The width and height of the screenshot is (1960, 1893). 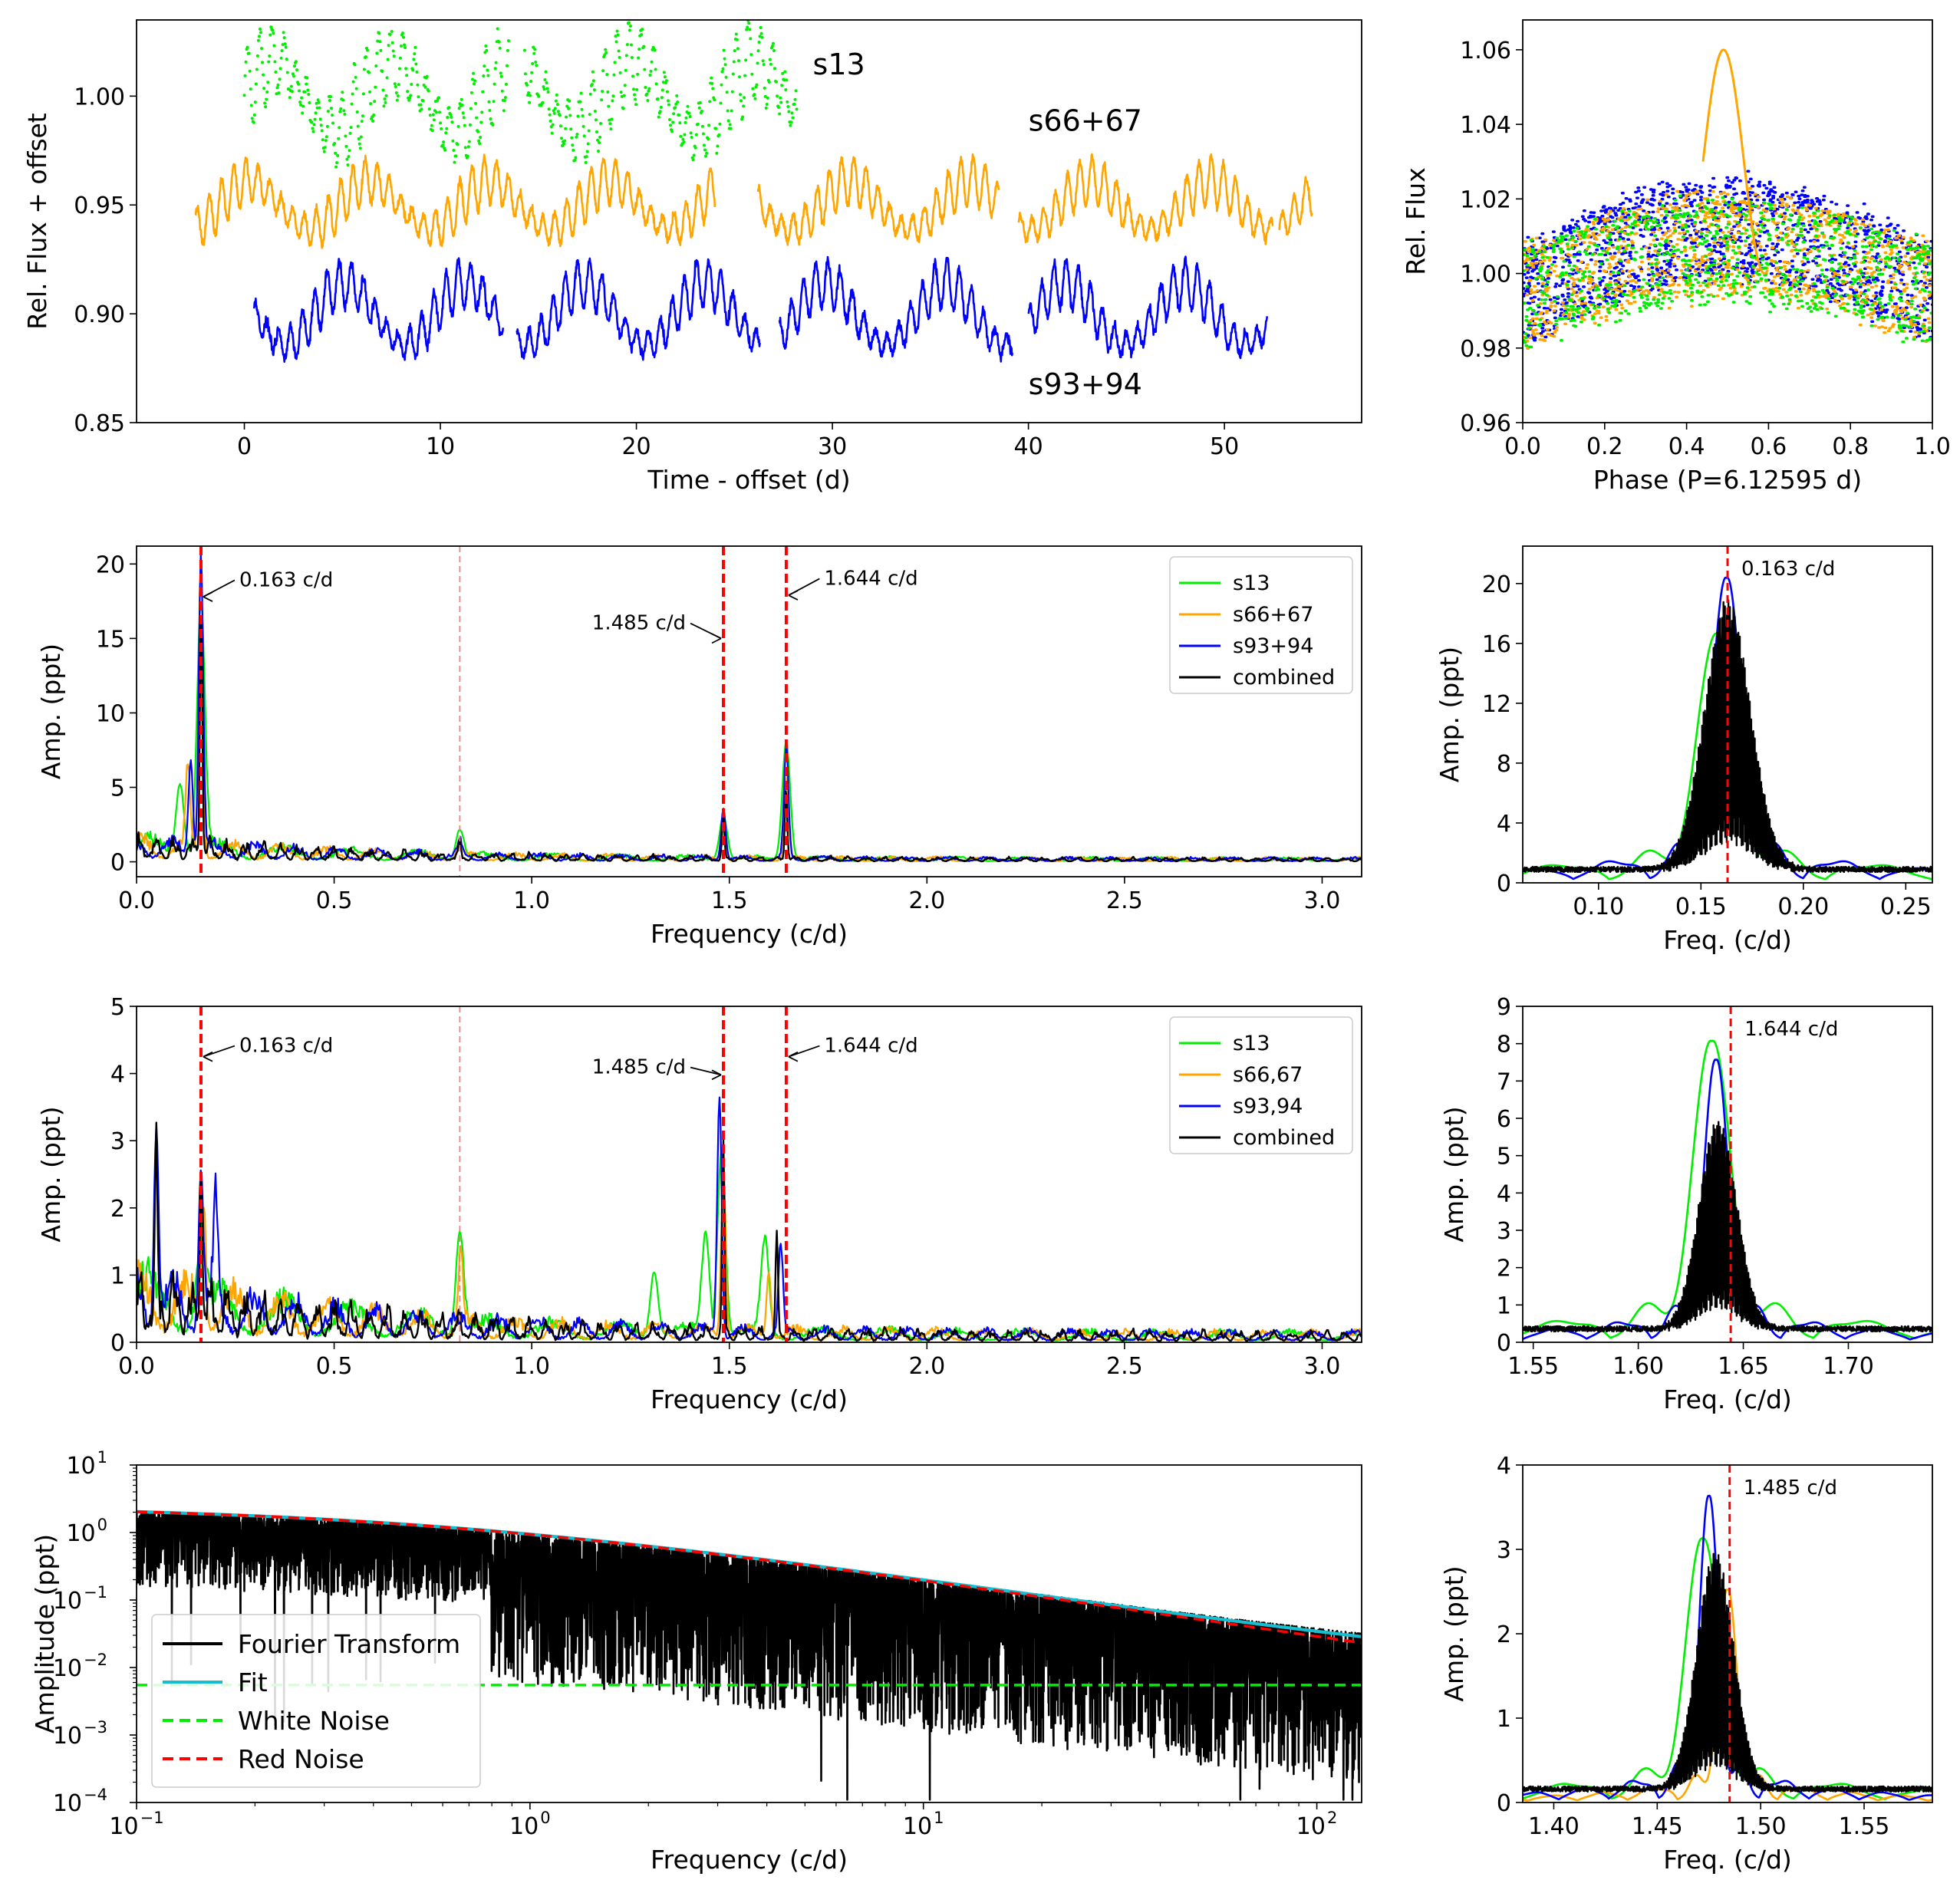 What do you see at coordinates (1251, 1043) in the screenshot?
I see `legend-entry: s13` at bounding box center [1251, 1043].